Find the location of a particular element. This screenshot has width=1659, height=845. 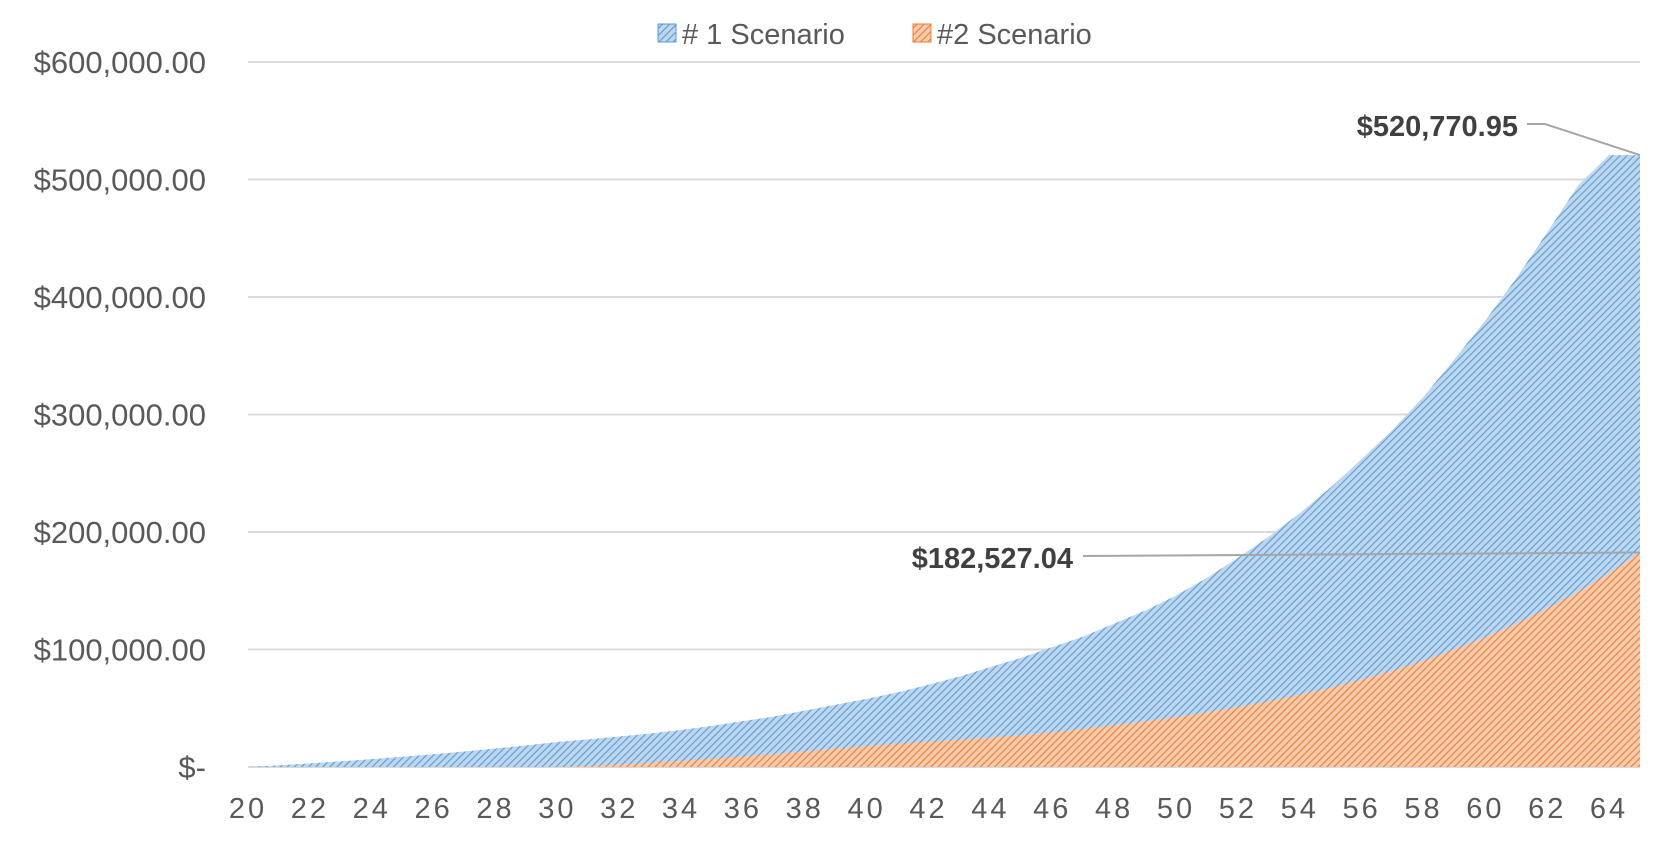

x-tick-label: 24 is located at coordinates (372, 809).